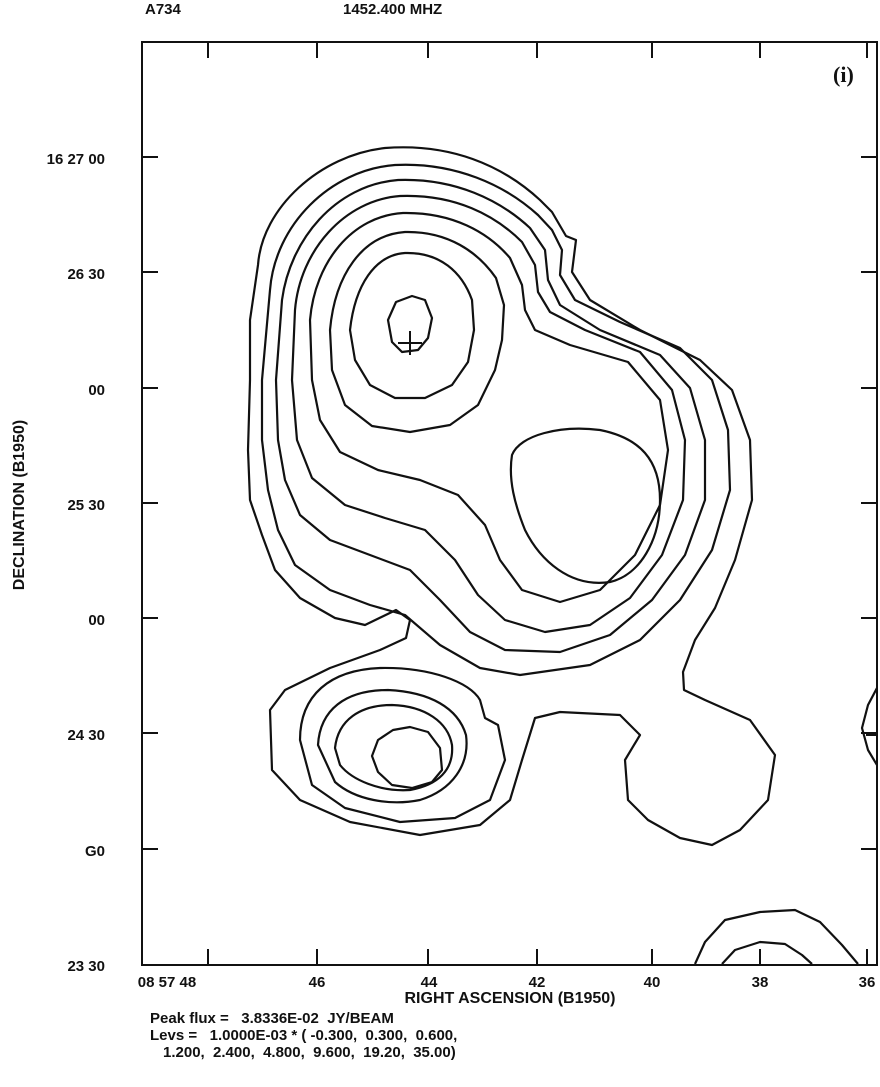 The width and height of the screenshot is (880, 1087). I want to click on contour-level-2-south, so click(402, 745).